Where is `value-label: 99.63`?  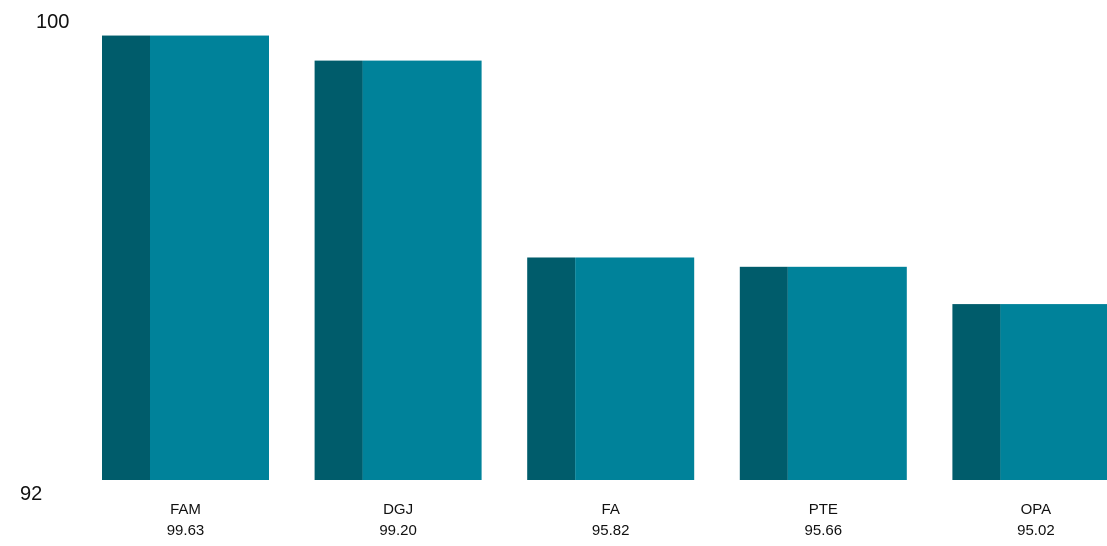 value-label: 99.63 is located at coordinates (186, 530).